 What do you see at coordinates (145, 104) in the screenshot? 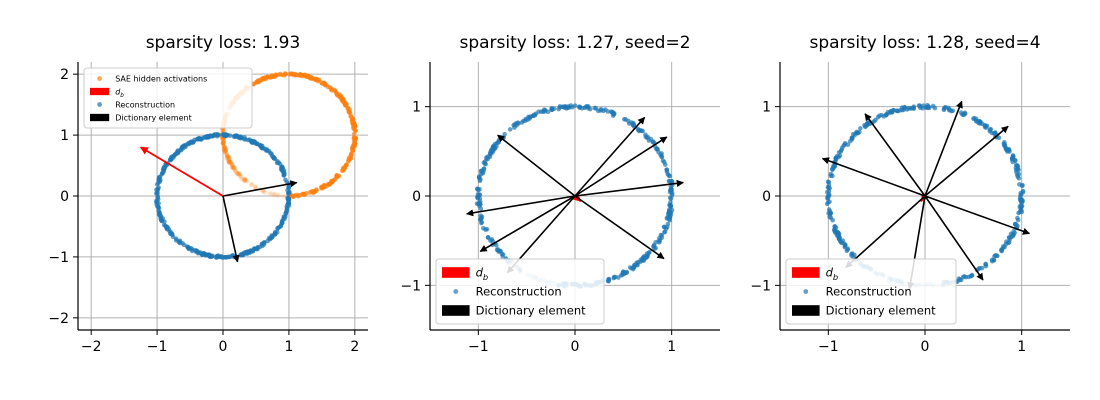
I see `legend-label: Reconstruction` at bounding box center [145, 104].